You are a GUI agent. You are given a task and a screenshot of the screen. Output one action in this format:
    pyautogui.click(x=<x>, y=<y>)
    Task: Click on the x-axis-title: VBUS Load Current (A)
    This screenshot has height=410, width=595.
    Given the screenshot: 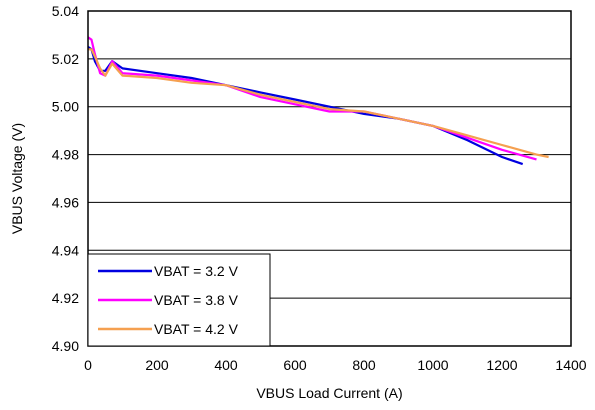 What is the action you would take?
    pyautogui.click(x=329, y=393)
    